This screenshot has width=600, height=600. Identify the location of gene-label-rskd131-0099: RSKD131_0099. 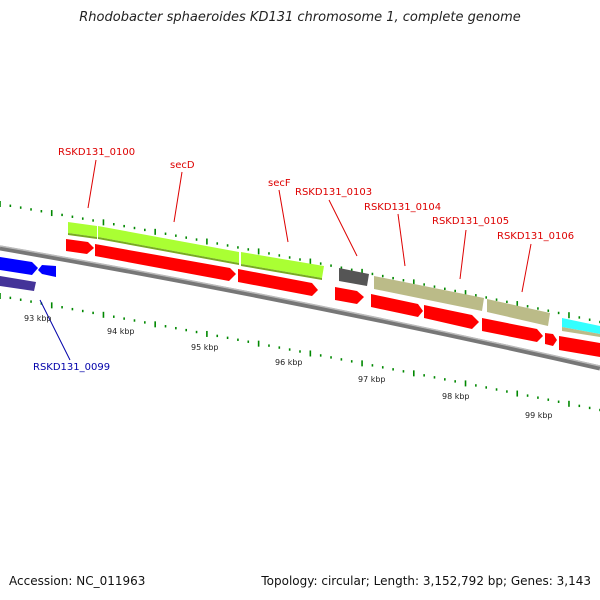
(72, 367).